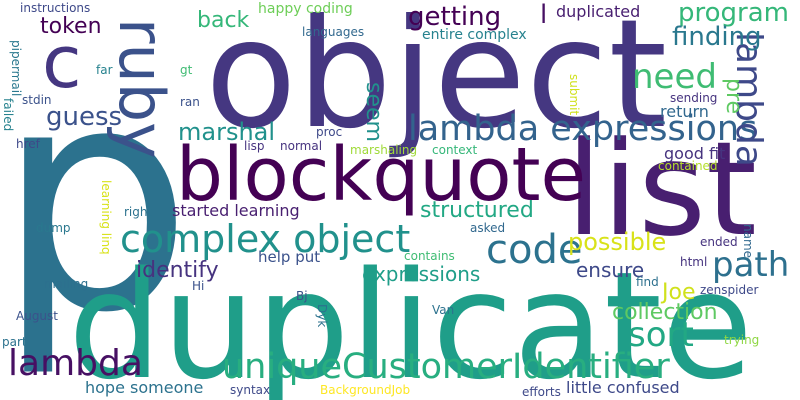  Describe the element at coordinates (694, 98) in the screenshot. I see `cloud-word: sending` at that location.